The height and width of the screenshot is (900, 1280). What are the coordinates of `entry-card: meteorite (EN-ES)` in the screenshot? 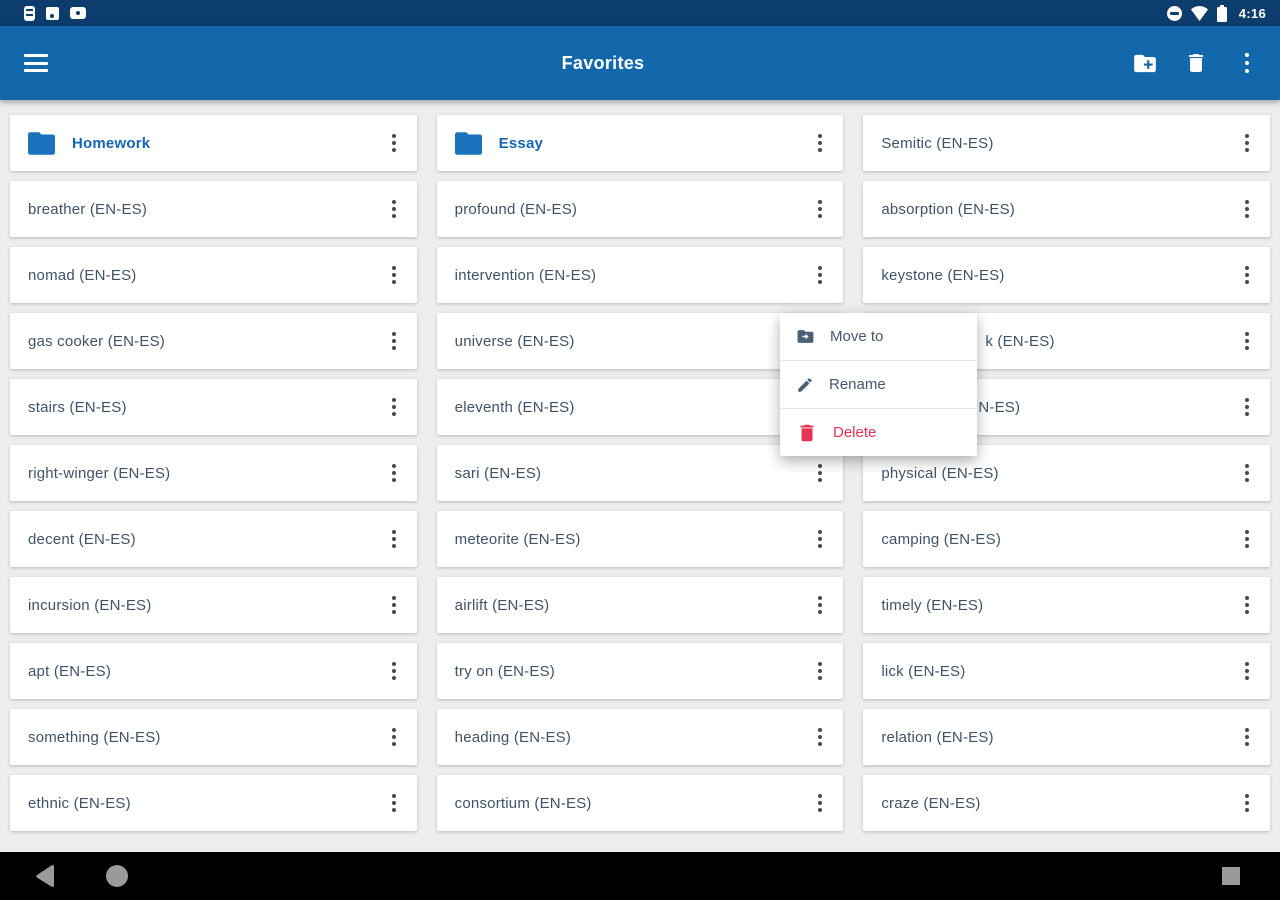 It's located at (640, 539).